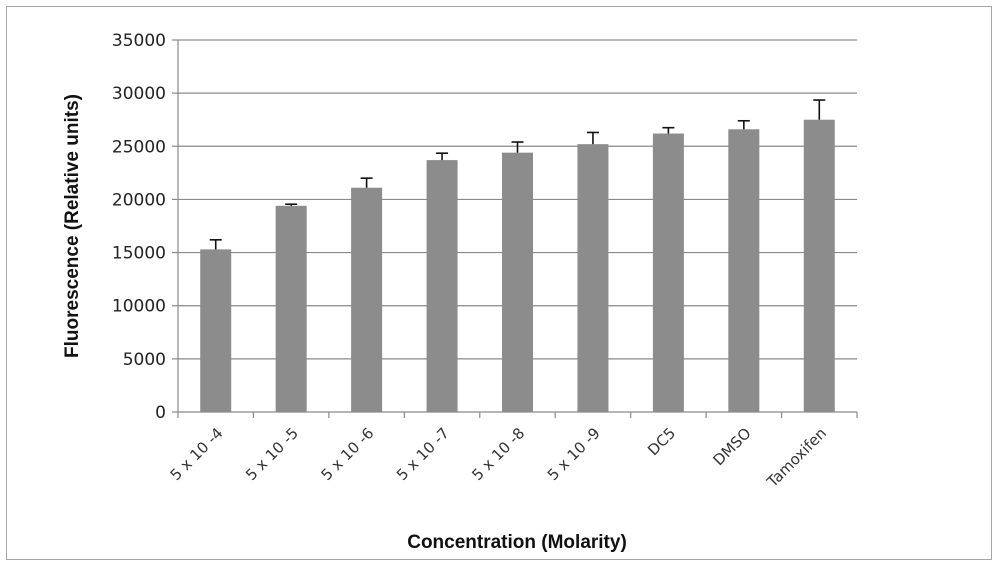  I want to click on category-label: 5 x 10 -9, so click(574, 454).